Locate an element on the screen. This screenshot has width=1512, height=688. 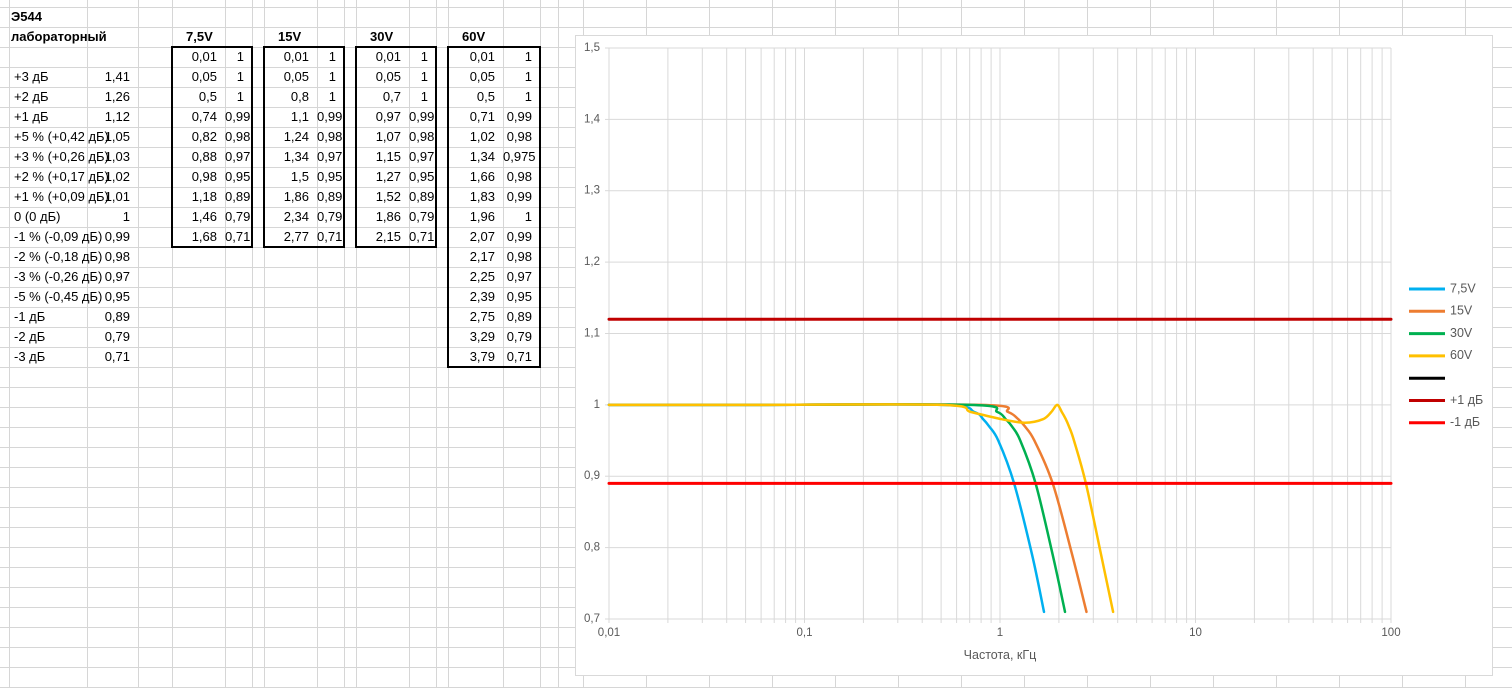
reference-label-cell: +5 % (+0,42 дБ) is located at coordinates (61, 136).